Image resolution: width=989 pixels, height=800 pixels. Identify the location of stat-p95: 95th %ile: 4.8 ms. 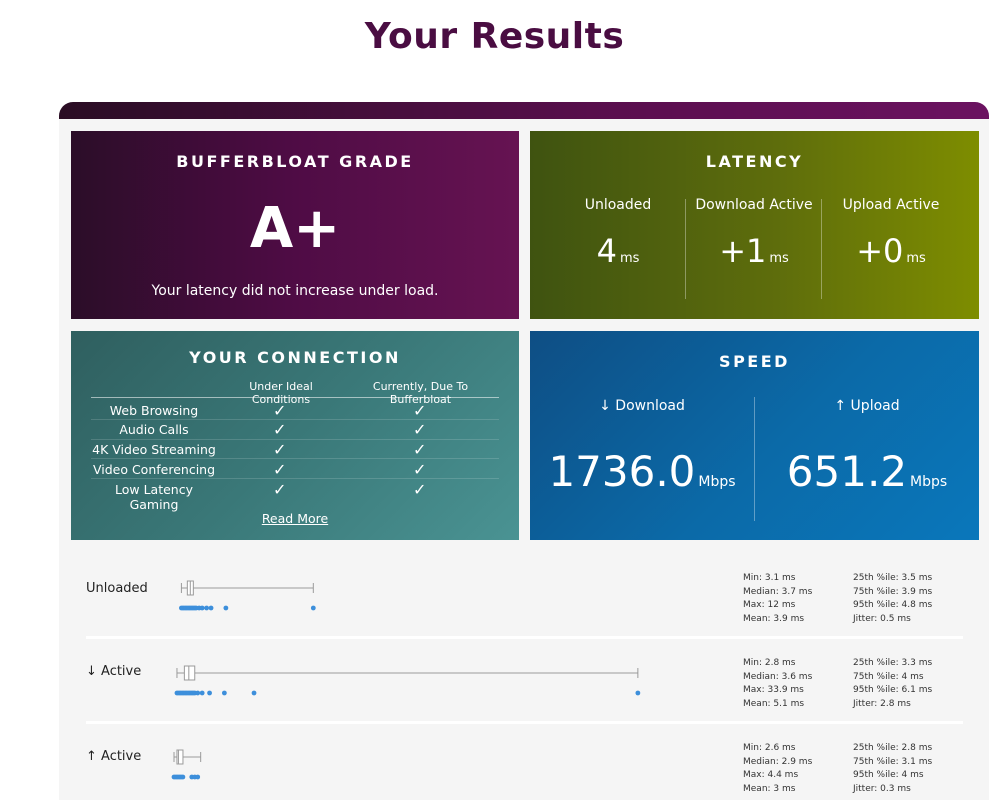
(893, 605).